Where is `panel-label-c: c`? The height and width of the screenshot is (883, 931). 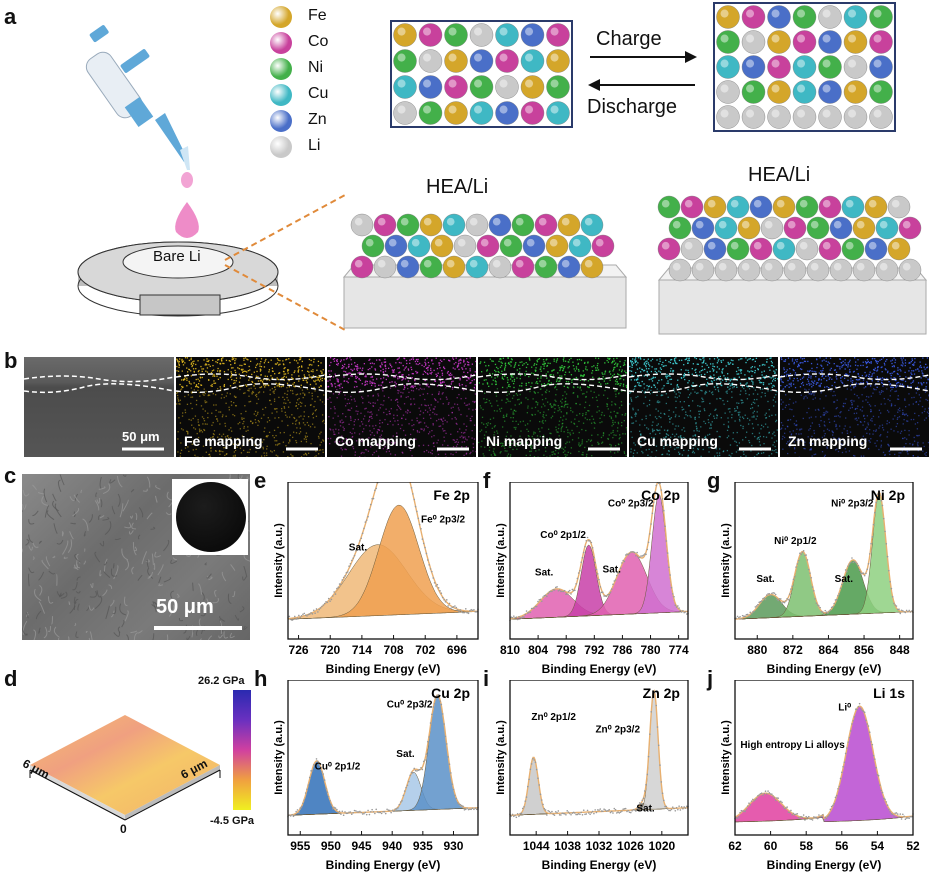
panel-label-c: c is located at coordinates (10, 476).